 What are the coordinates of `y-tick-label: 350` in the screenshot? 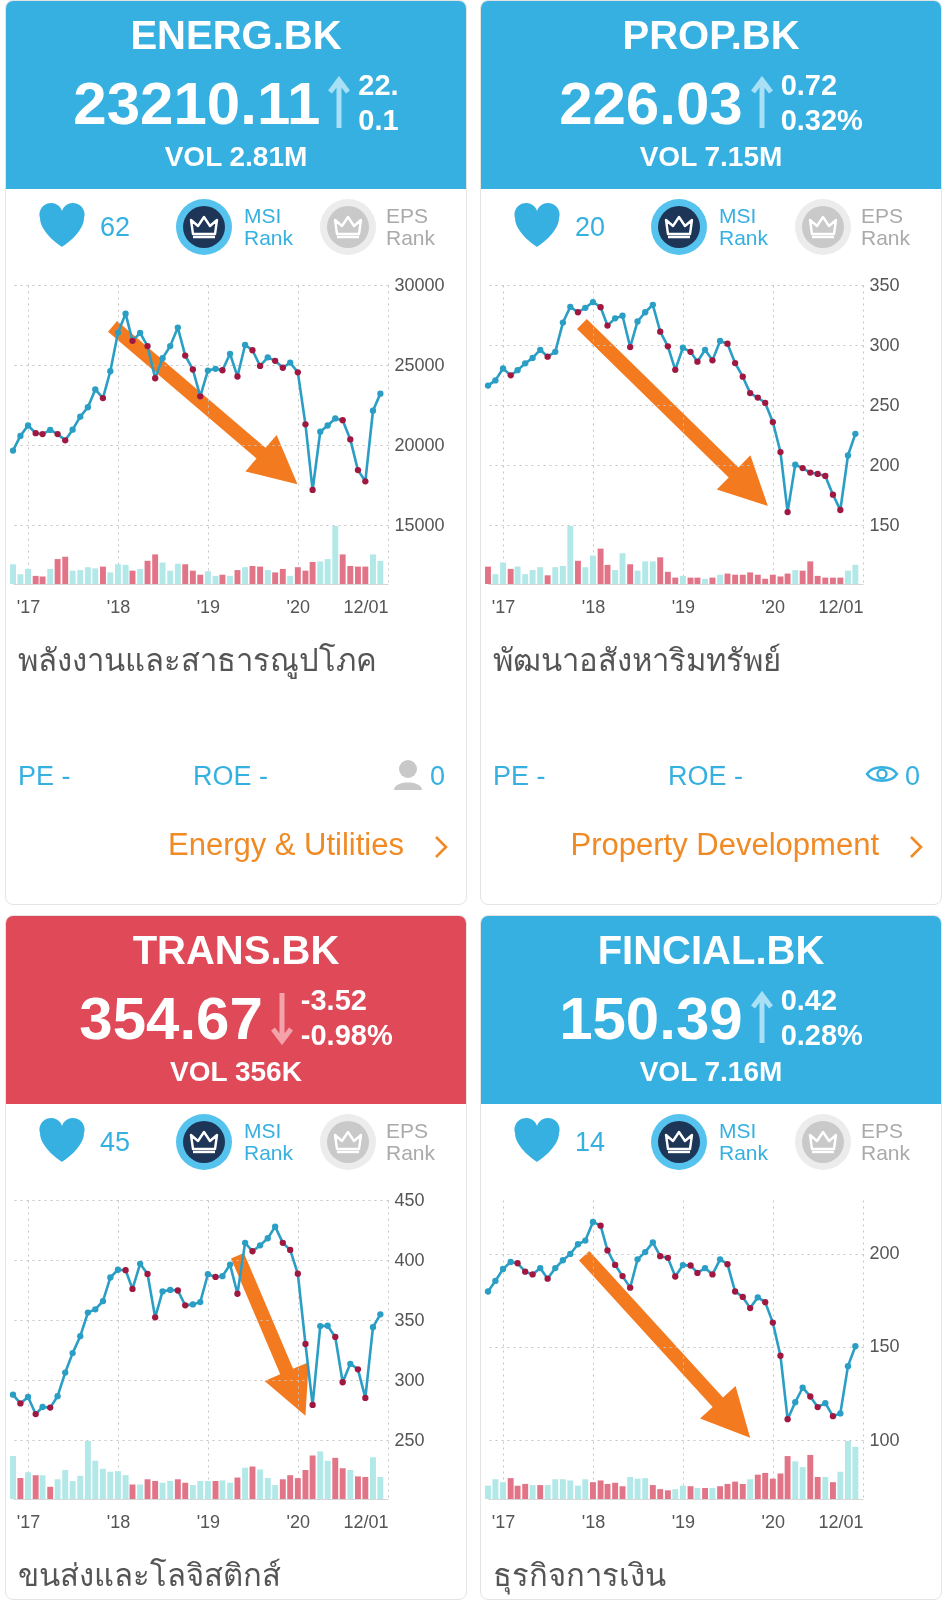 It's located at (409, 1319).